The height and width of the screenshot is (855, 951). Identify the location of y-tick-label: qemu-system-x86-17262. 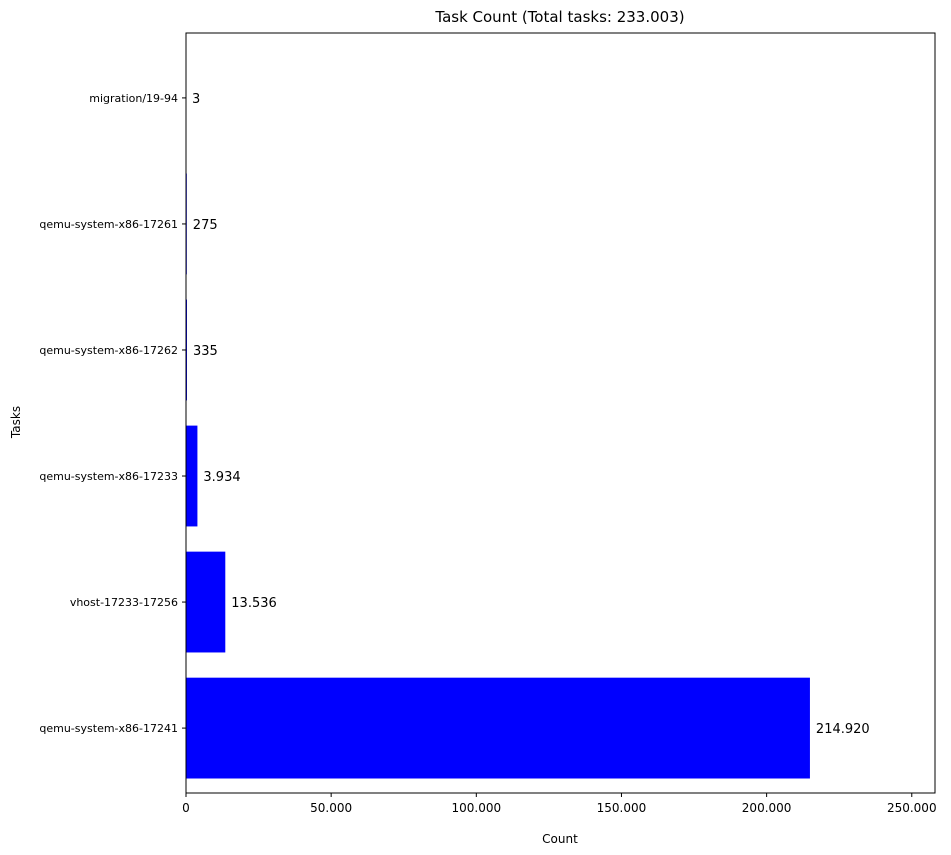
(108, 350).